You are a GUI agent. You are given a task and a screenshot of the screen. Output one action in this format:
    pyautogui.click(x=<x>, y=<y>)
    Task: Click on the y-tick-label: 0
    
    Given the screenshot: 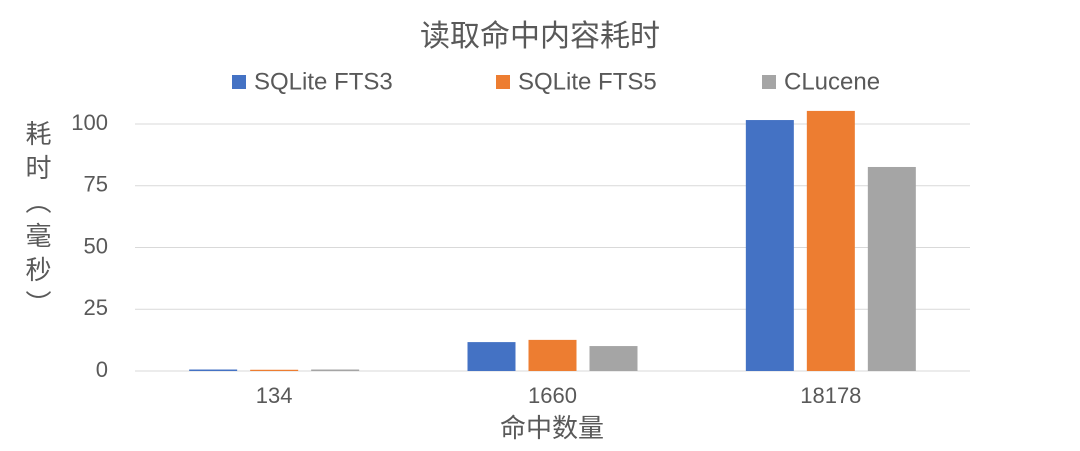 What is the action you would take?
    pyautogui.click(x=102, y=369)
    